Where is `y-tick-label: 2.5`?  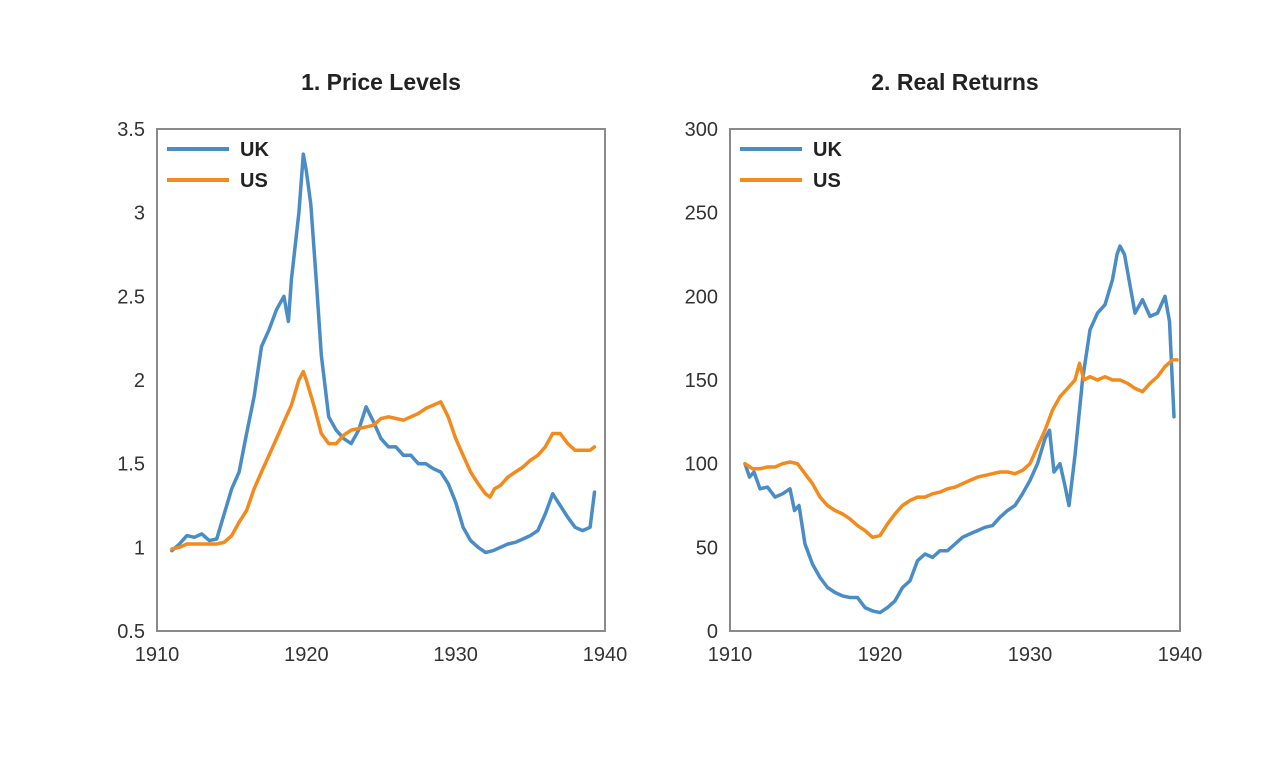
y-tick-label: 2.5 is located at coordinates (131, 297).